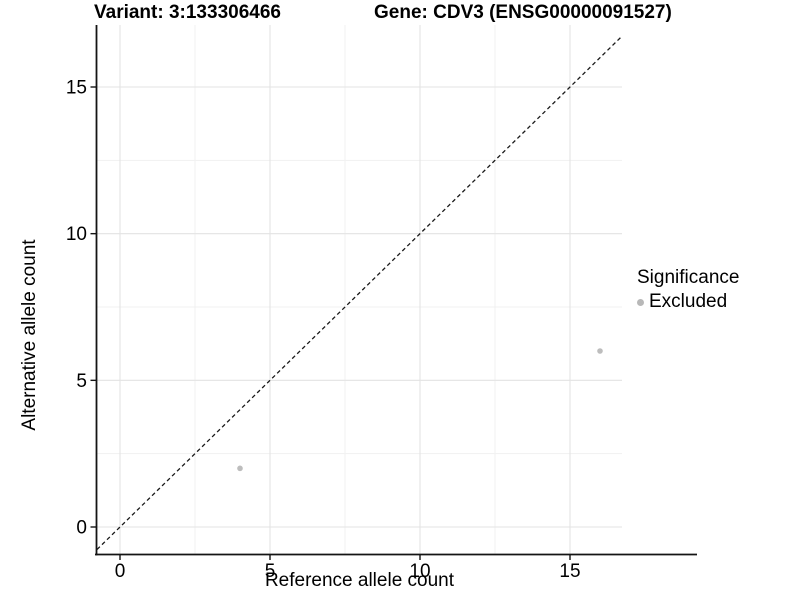  Describe the element at coordinates (419, 571) in the screenshot. I see `x-tick-label: 10` at that location.